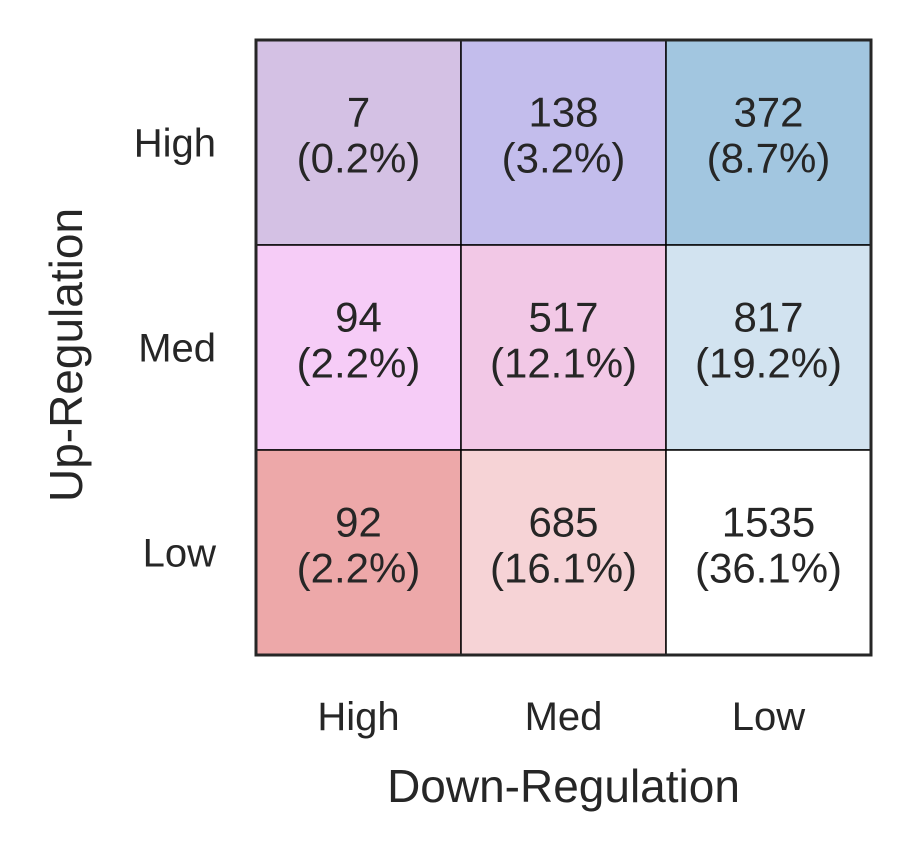  What do you see at coordinates (564, 717) in the screenshot?
I see `x-tick-label: Med` at bounding box center [564, 717].